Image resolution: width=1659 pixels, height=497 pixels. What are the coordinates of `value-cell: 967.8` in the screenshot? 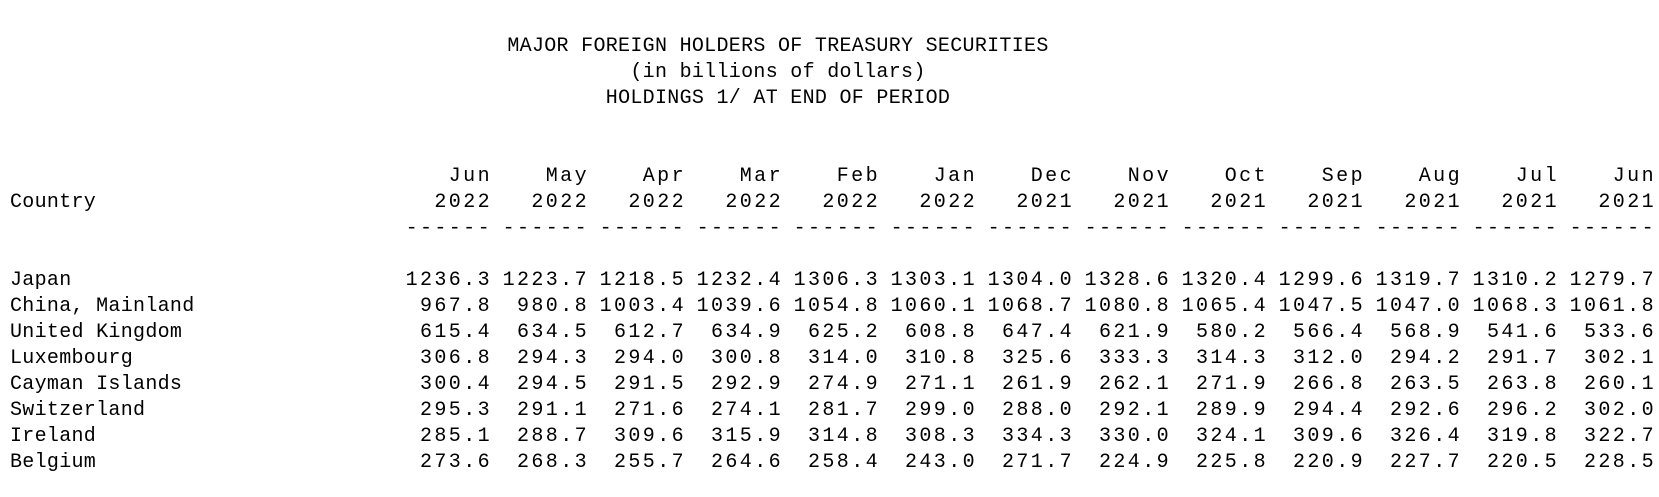 It's located at (455, 306).